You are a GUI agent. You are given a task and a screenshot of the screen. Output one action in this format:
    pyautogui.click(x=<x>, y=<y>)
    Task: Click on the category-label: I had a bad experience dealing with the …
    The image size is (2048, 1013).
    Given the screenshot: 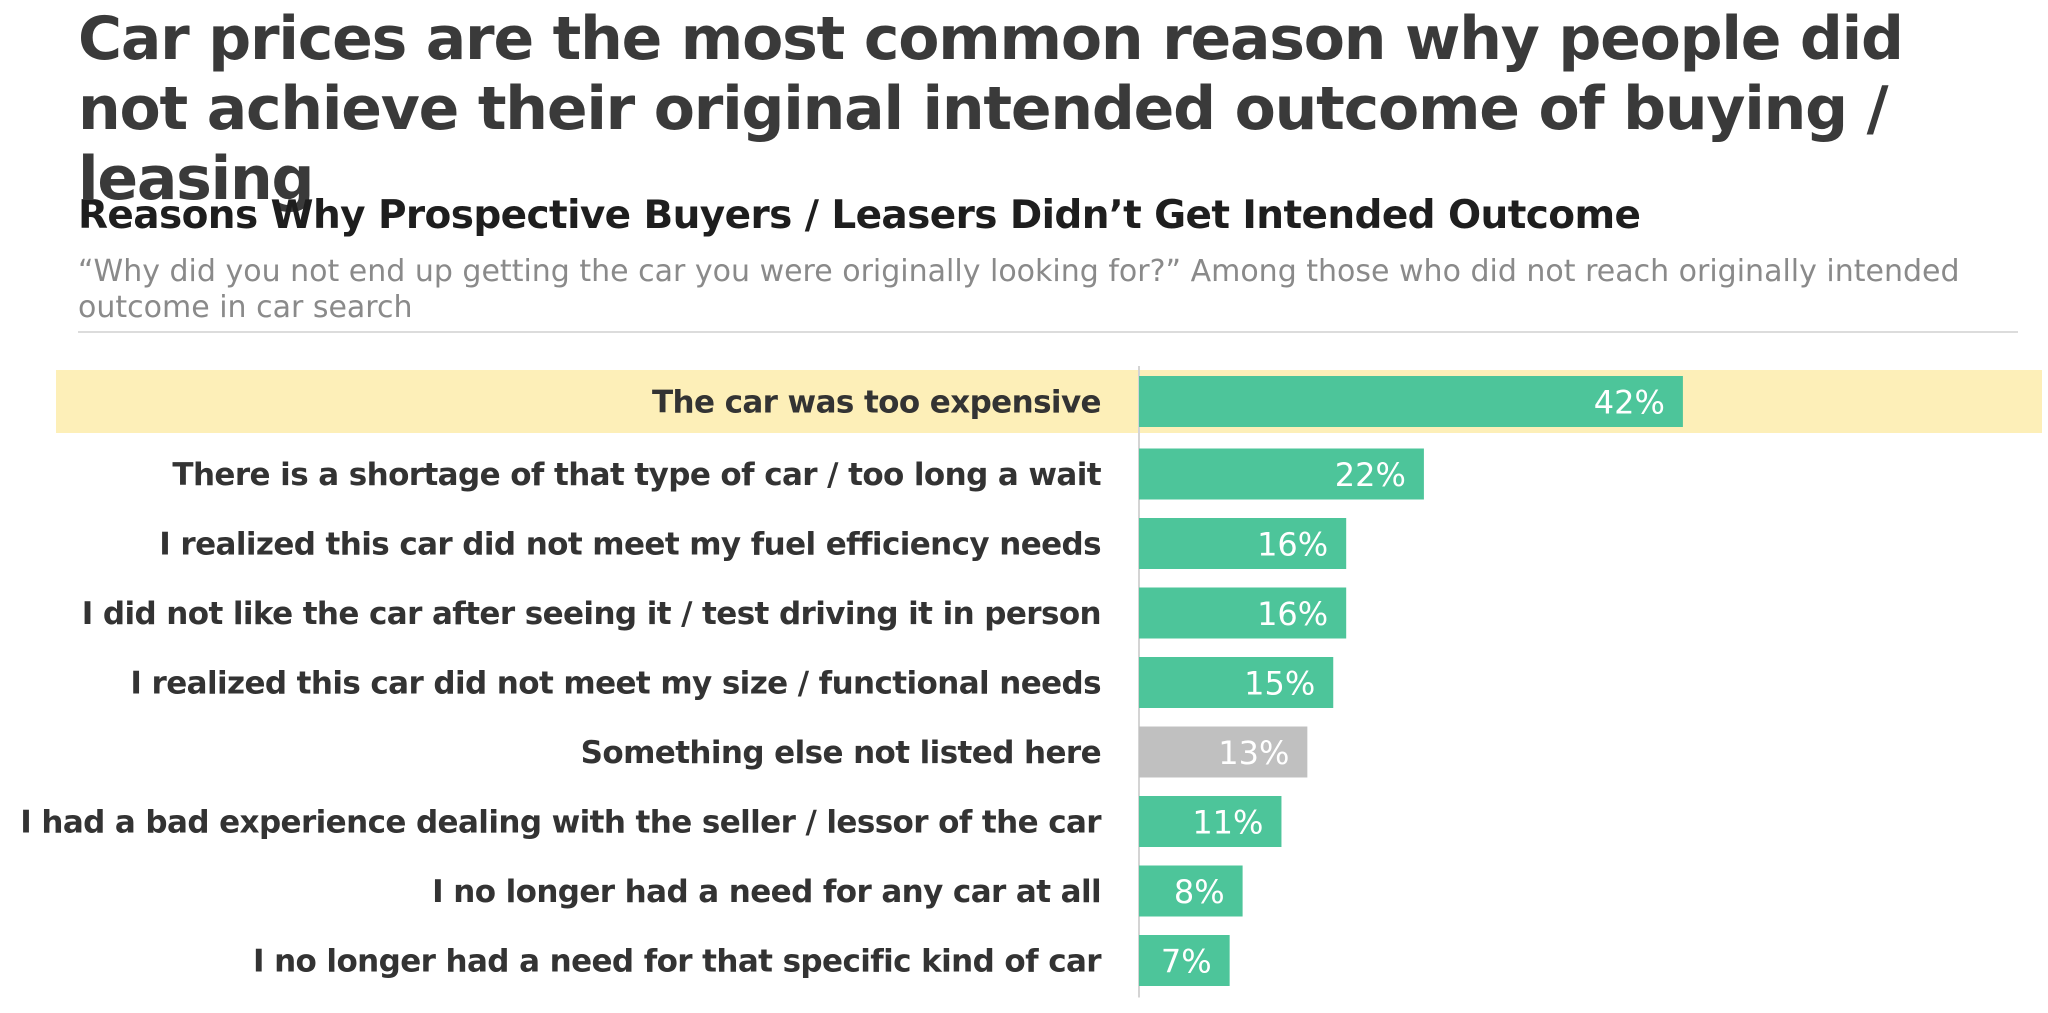 What is the action you would take?
    pyautogui.click(x=561, y=823)
    